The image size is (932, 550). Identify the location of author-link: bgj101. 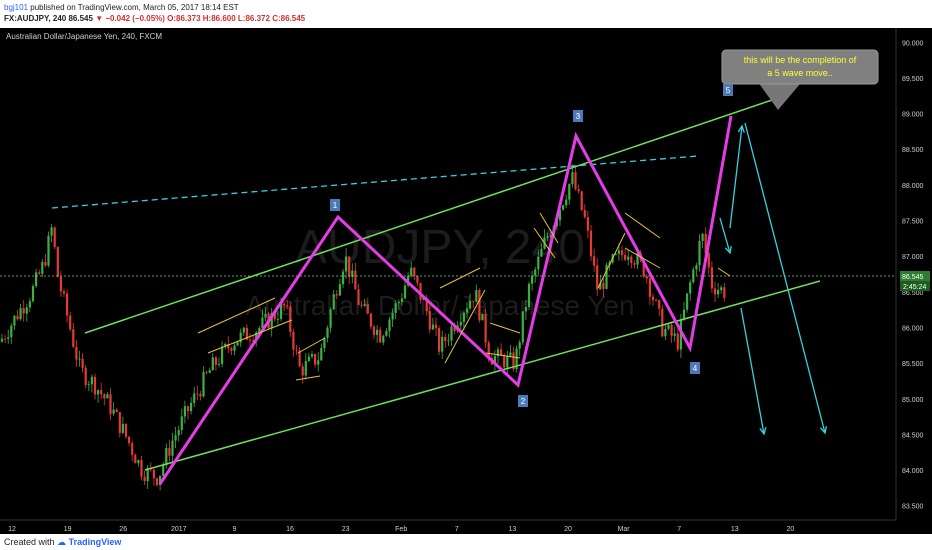
(16, 7).